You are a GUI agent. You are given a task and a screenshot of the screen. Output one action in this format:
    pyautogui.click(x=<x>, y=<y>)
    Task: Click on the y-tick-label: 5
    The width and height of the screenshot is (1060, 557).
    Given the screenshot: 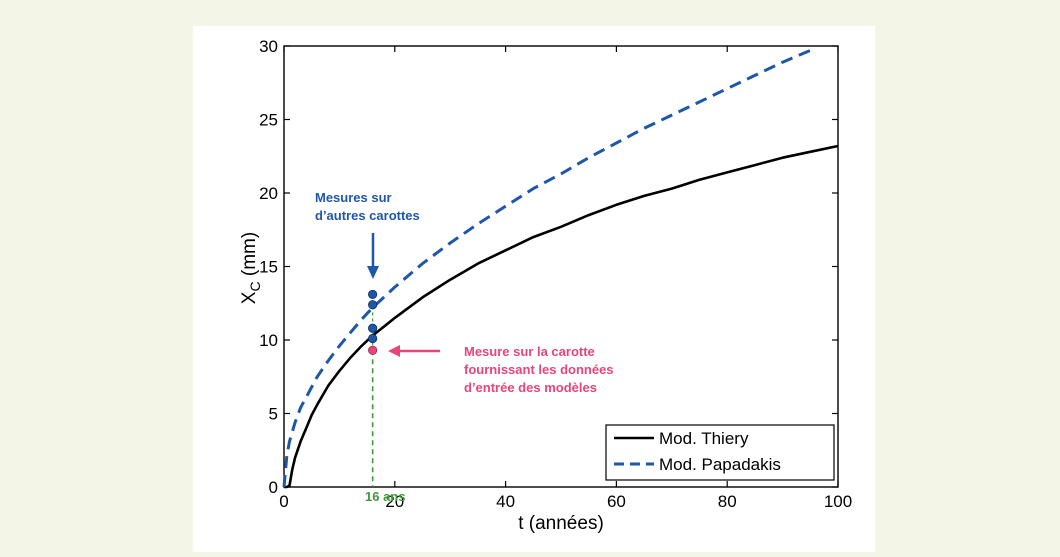 What is the action you would take?
    pyautogui.click(x=273, y=414)
    